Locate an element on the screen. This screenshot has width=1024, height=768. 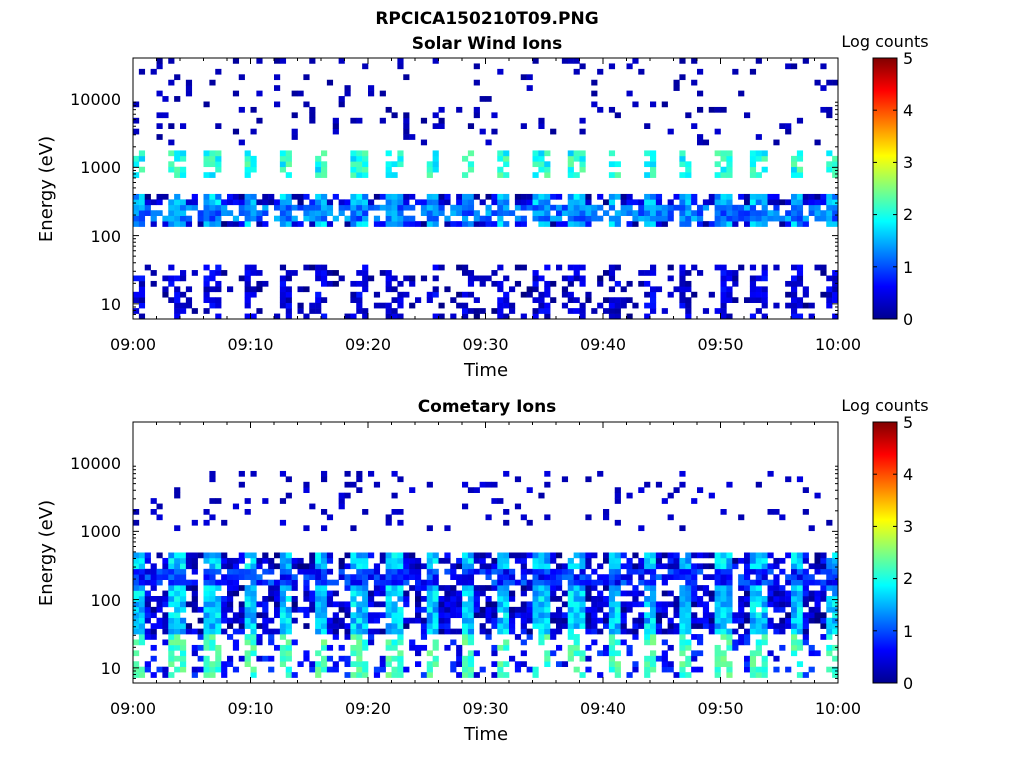
xtick-label: 10:00 is located at coordinates (838, 708).